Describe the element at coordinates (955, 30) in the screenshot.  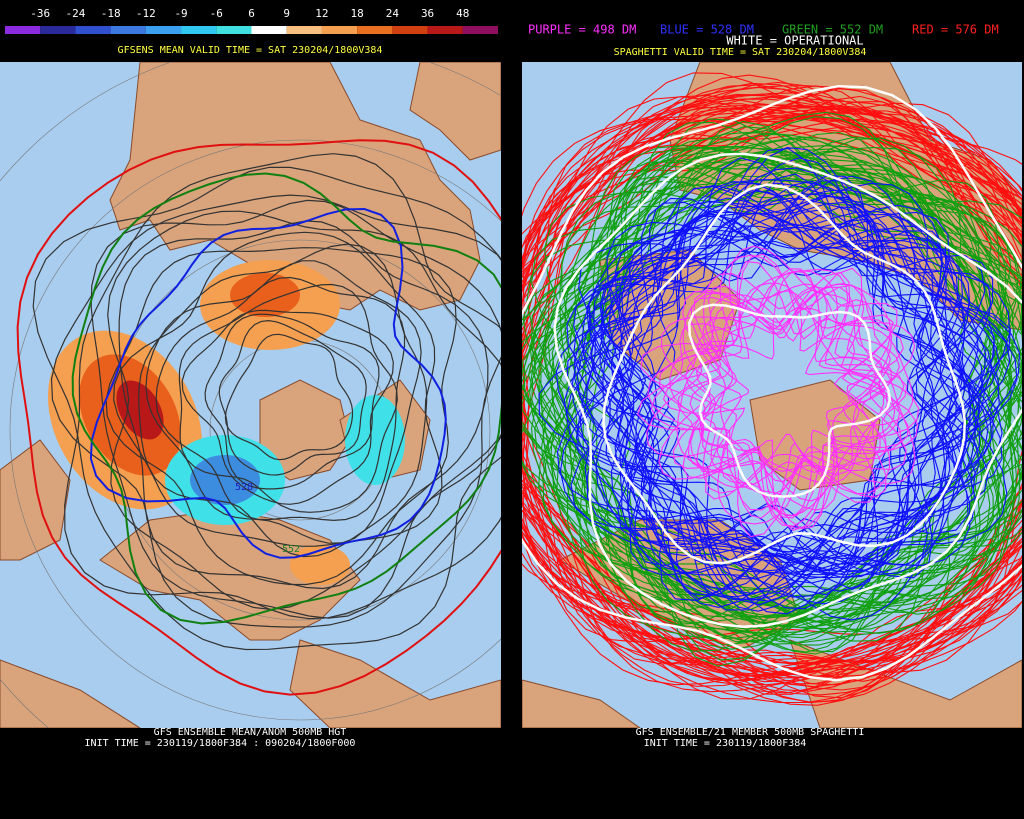
I see `legend-entry: RED = 576 DM` at that location.